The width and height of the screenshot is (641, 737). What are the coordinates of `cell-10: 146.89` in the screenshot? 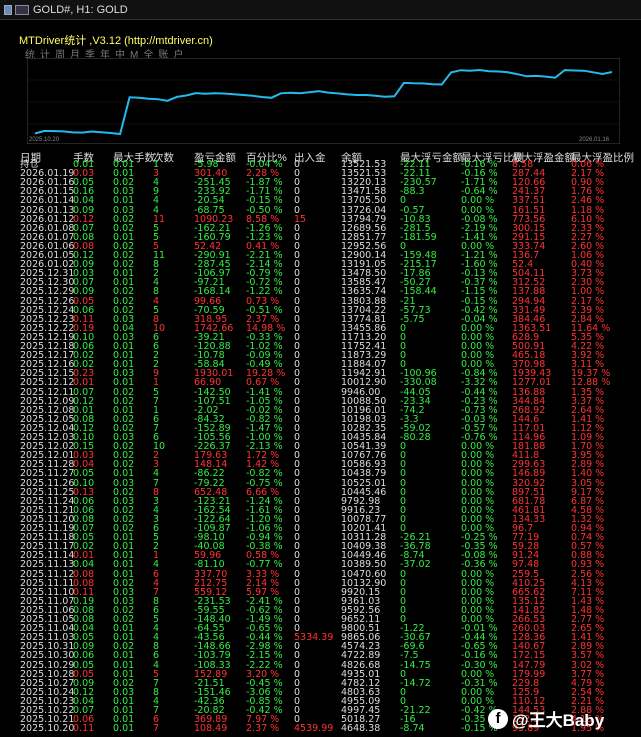 It's located at (529, 474).